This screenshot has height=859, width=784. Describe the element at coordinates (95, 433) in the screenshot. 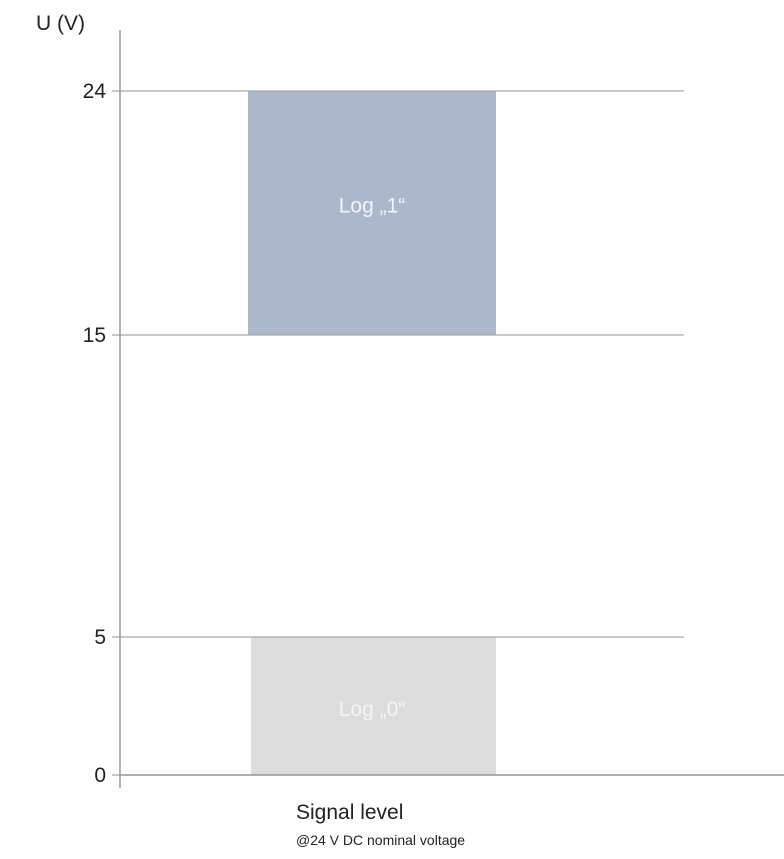

I see `y-tick-labels: 0 5 15 24` at that location.